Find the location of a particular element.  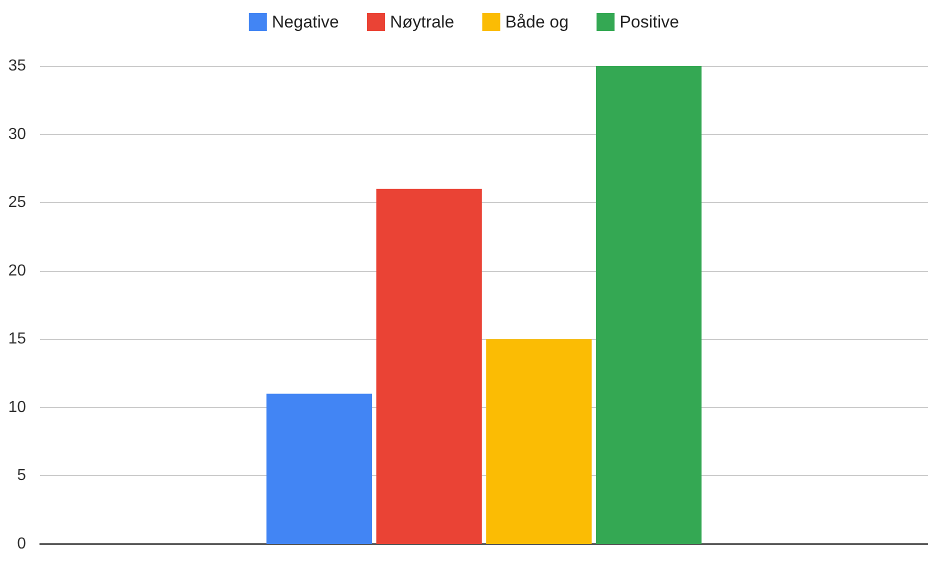

legend-label: Nøytrale is located at coordinates (422, 22).